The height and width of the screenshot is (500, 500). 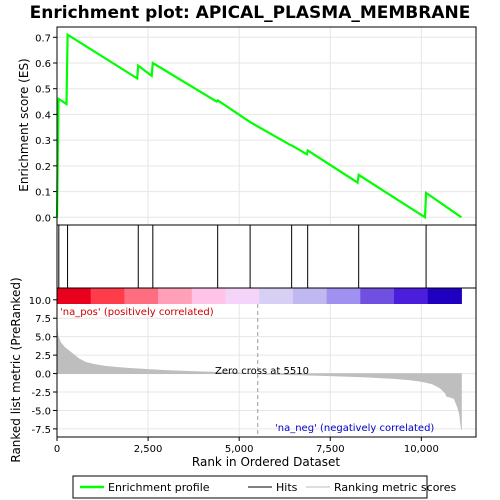 I want to click on bottom-x-ticks: 0 2,500 5,000 7,500 10,000, so click(x=246, y=446).